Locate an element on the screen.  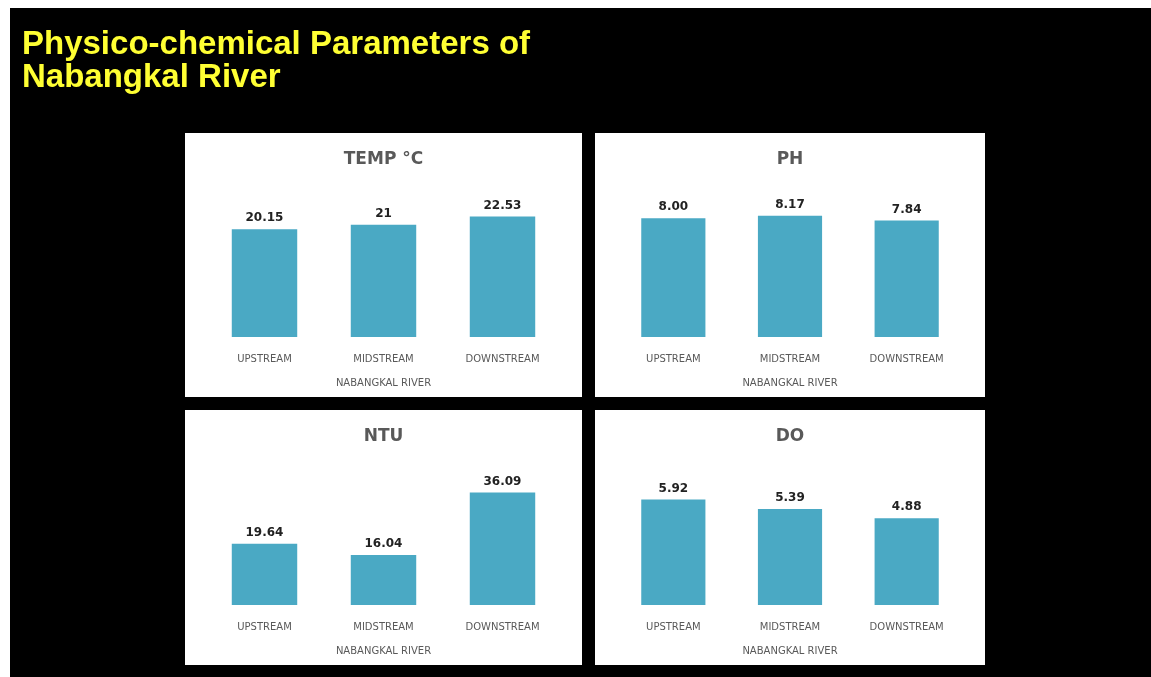
chart-title: PH is located at coordinates (790, 157).